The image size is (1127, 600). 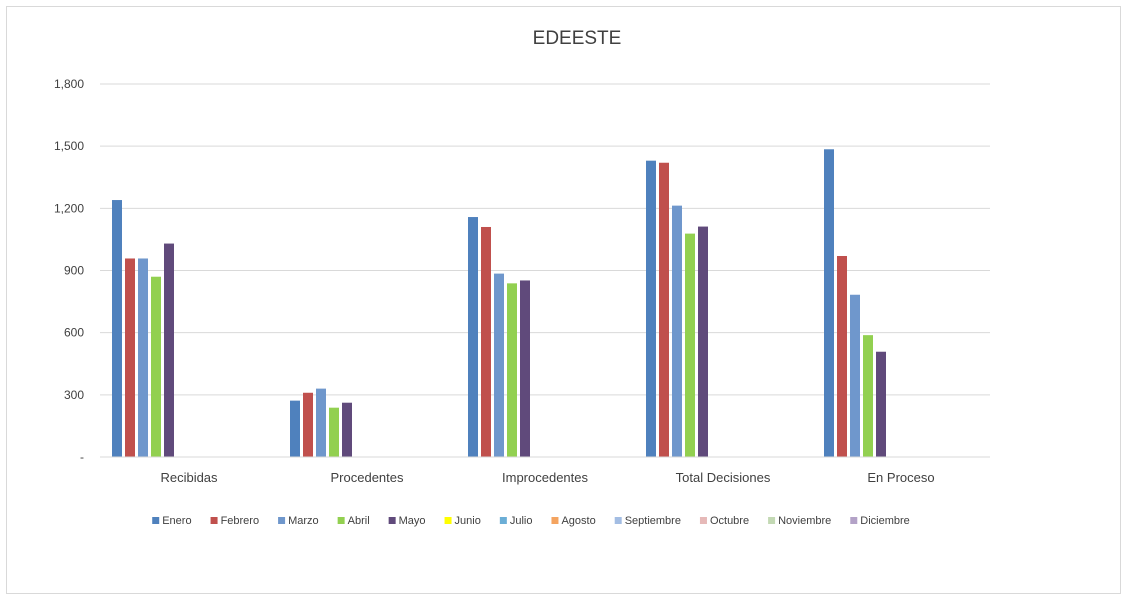 What do you see at coordinates (578, 521) in the screenshot?
I see `legend-label-agosto: Agosto` at bounding box center [578, 521].